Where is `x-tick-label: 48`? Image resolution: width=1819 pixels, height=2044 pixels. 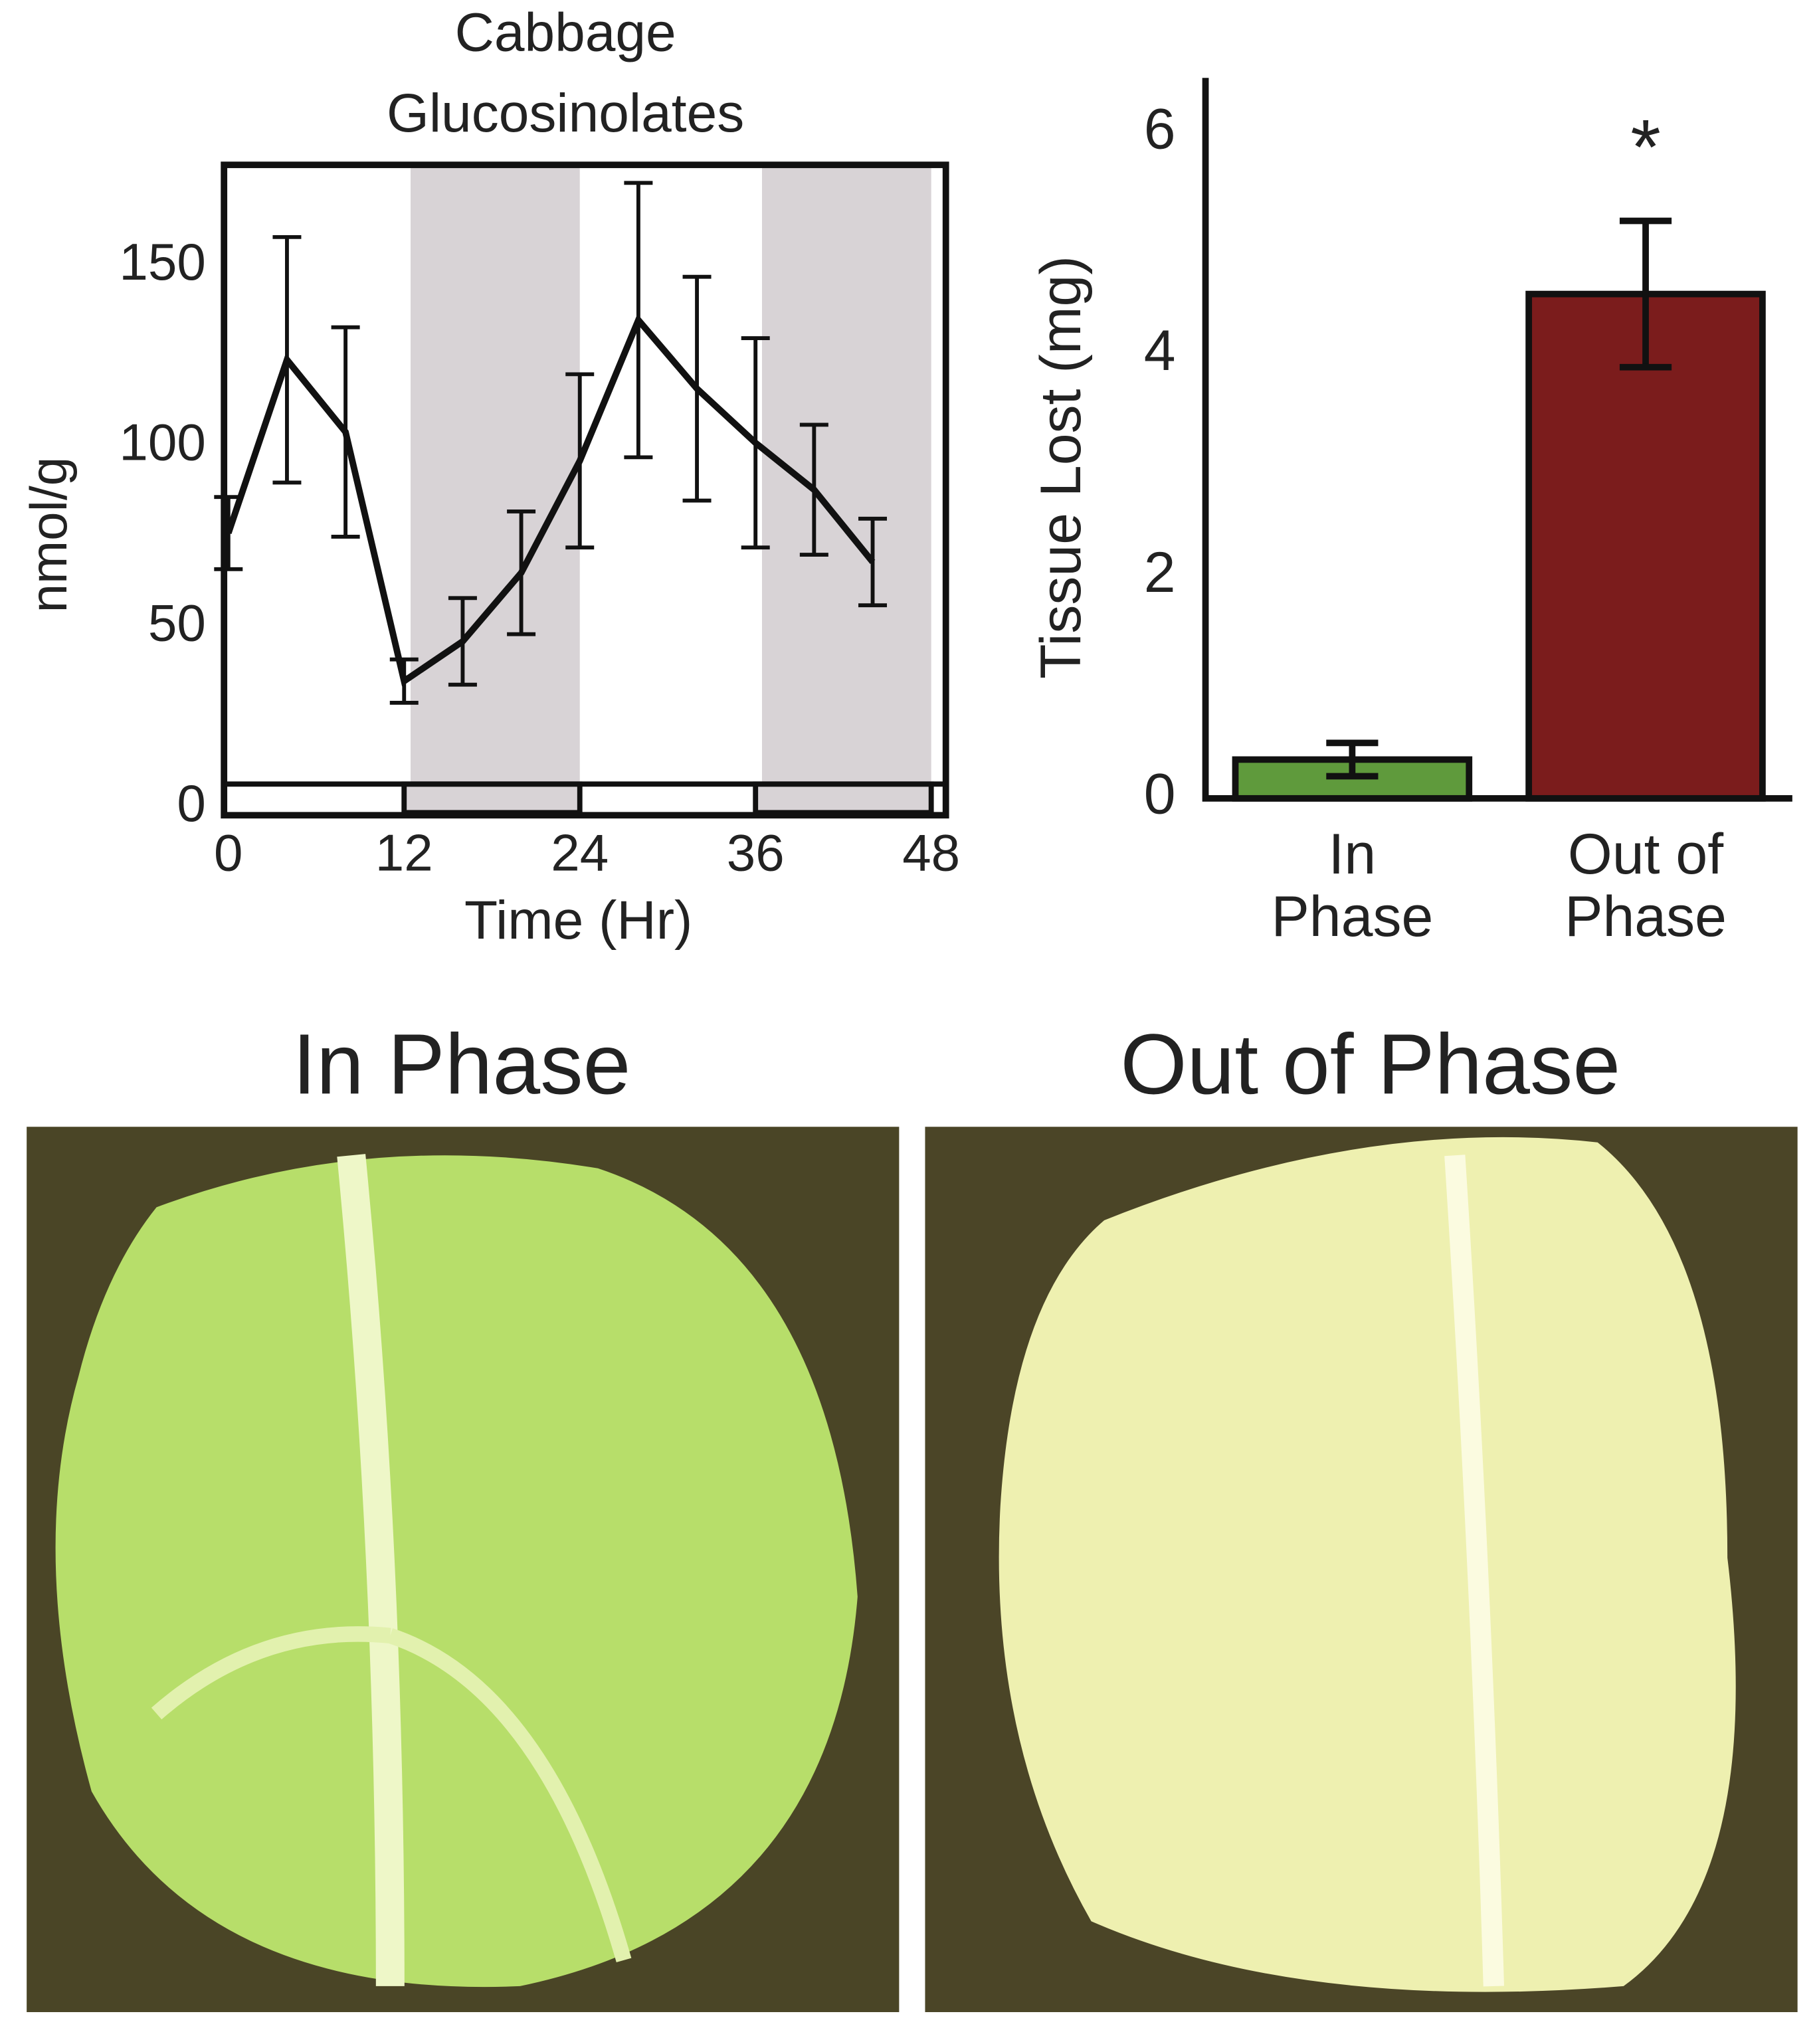 x-tick-label: 48 is located at coordinates (931, 853).